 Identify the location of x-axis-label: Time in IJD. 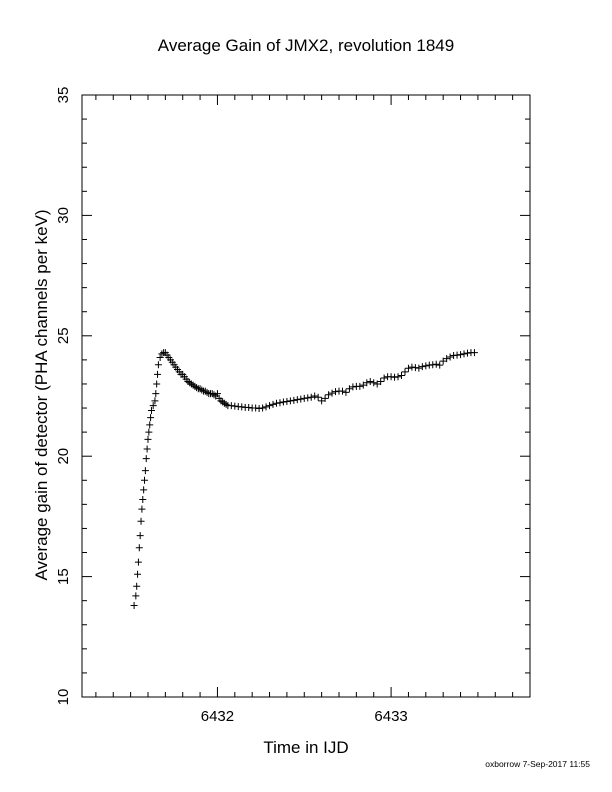
(306, 747).